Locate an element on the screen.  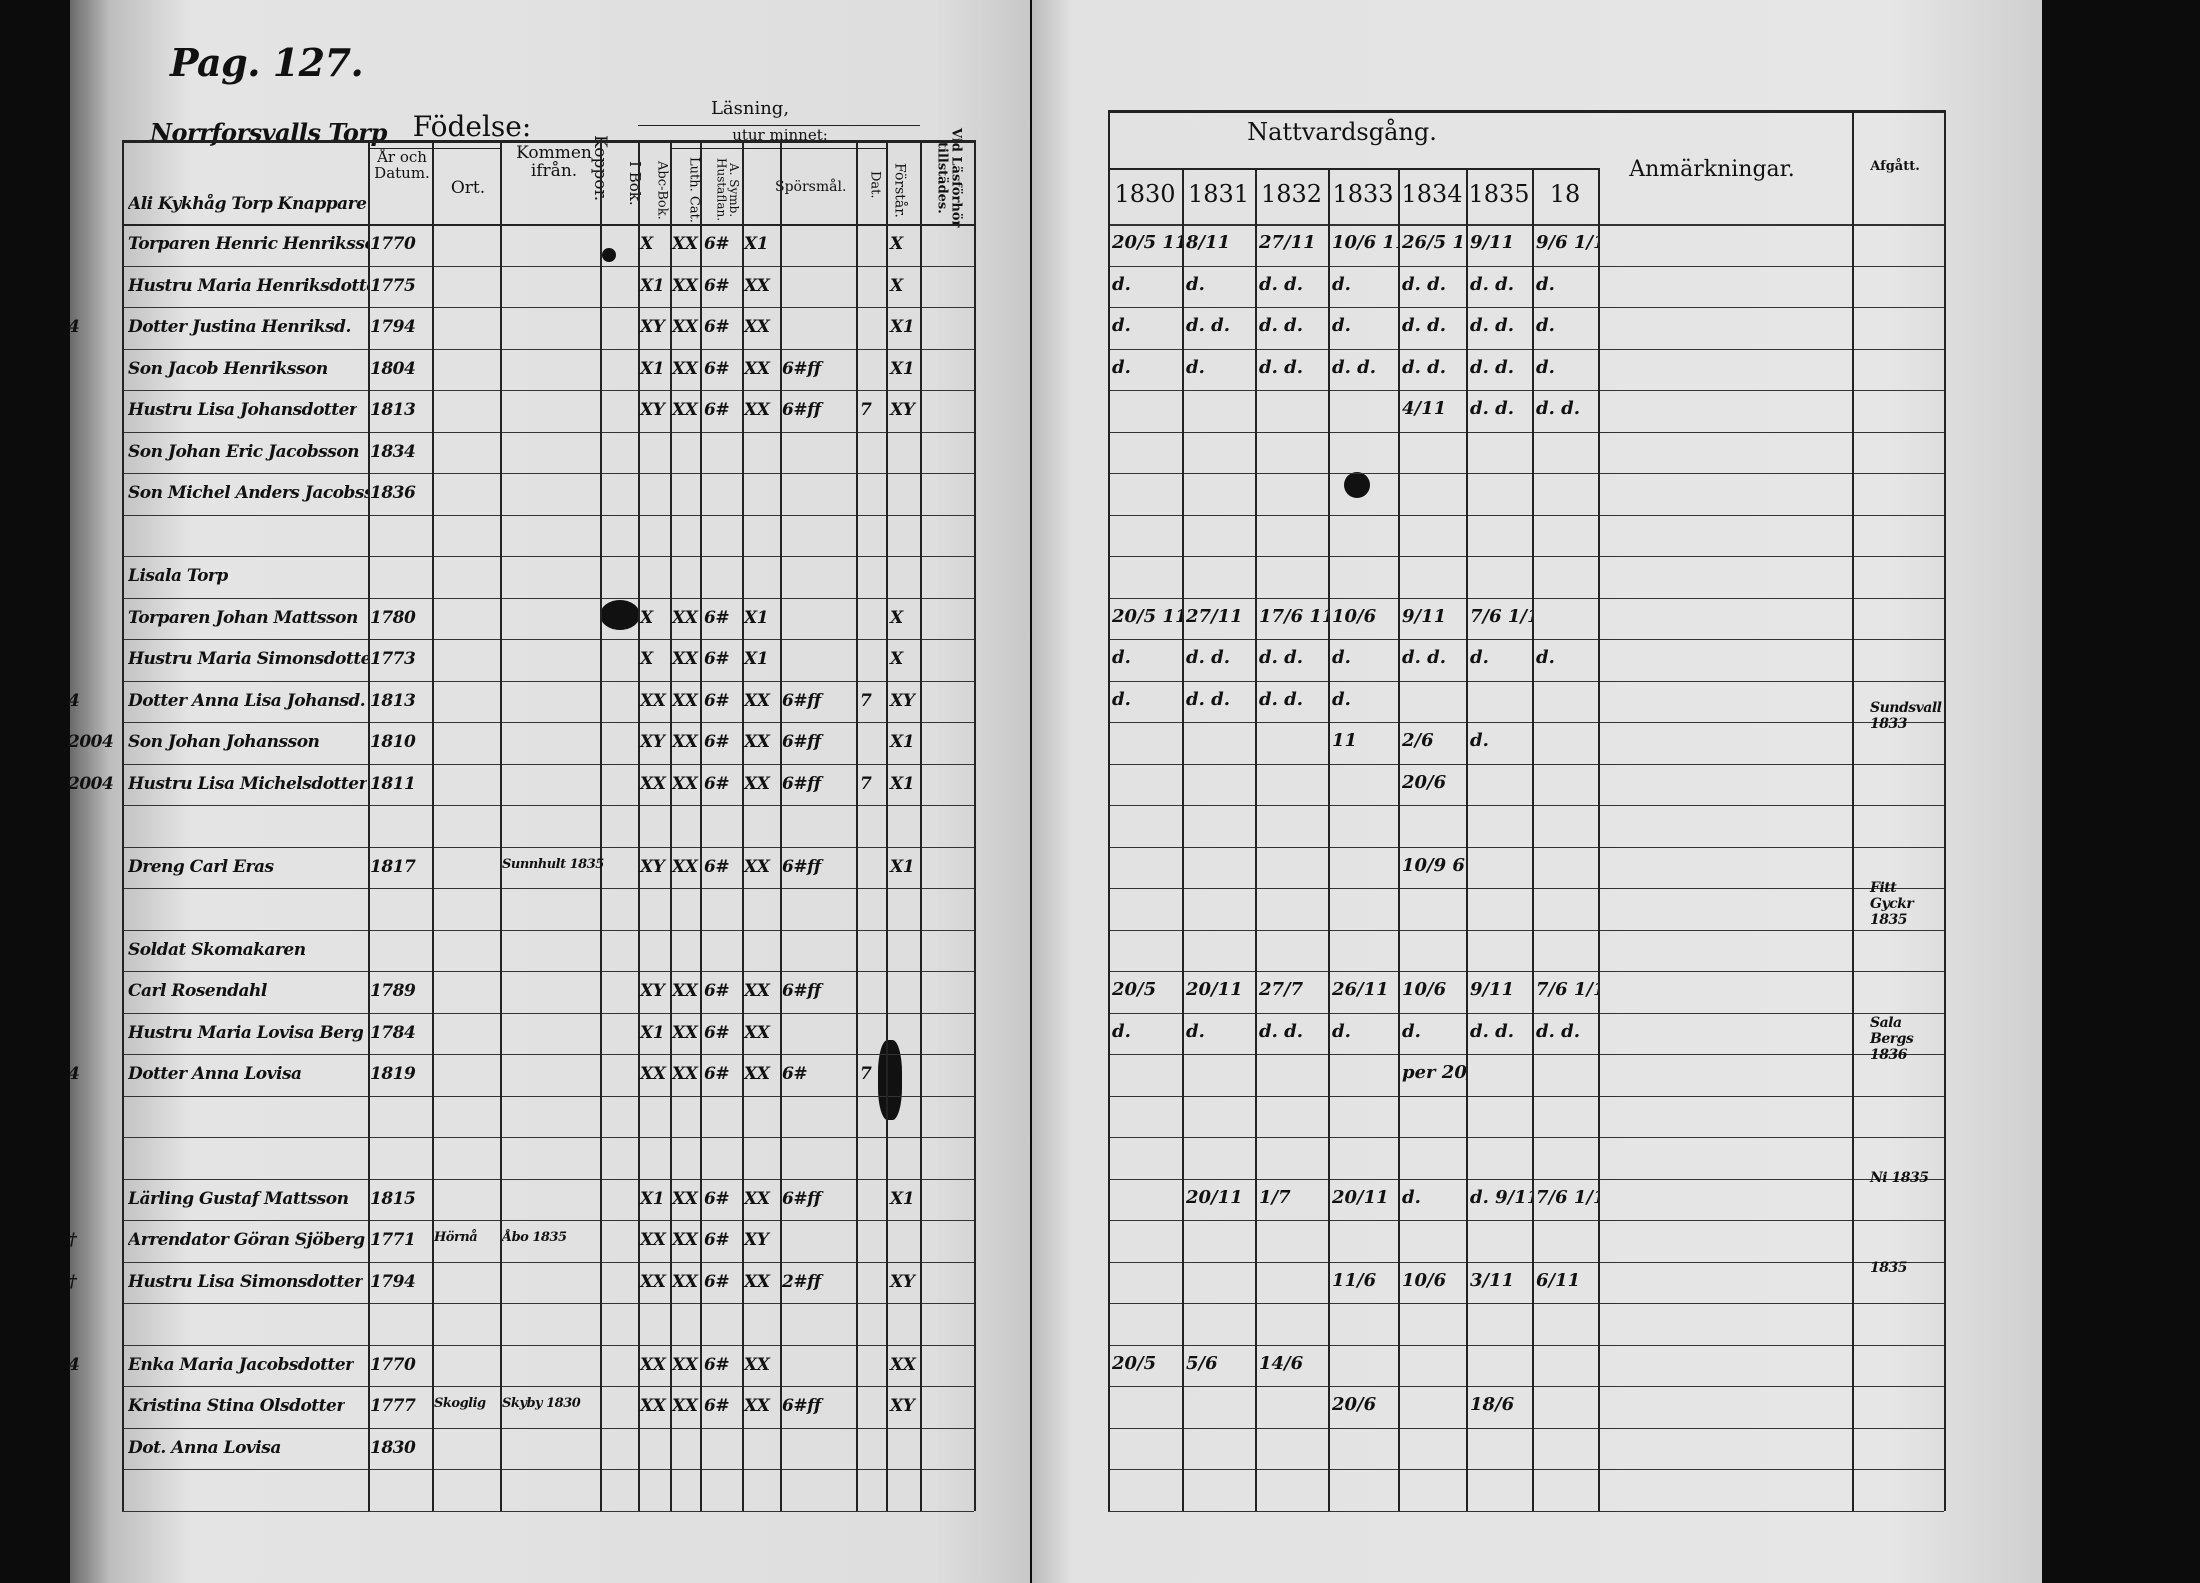
entry-name: Son Johan Eric Jacobsson is located at coordinates (244, 451).